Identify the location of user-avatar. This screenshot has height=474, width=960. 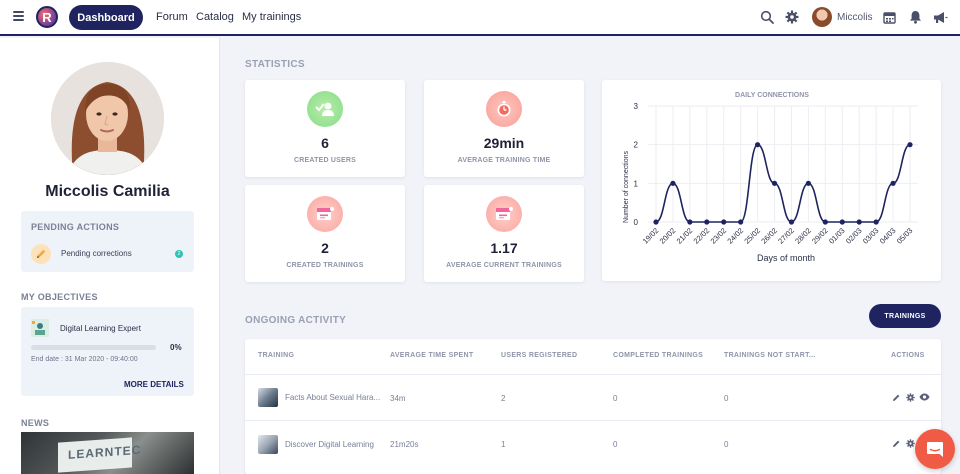
(822, 17).